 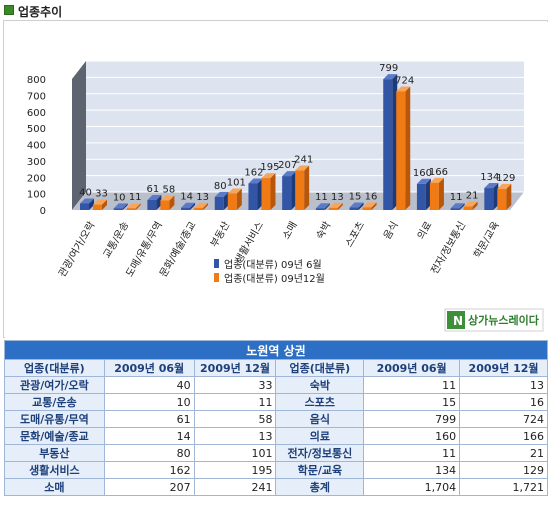 What do you see at coordinates (54, 470) in the screenshot?
I see `table-category-cell: 생활서비스` at bounding box center [54, 470].